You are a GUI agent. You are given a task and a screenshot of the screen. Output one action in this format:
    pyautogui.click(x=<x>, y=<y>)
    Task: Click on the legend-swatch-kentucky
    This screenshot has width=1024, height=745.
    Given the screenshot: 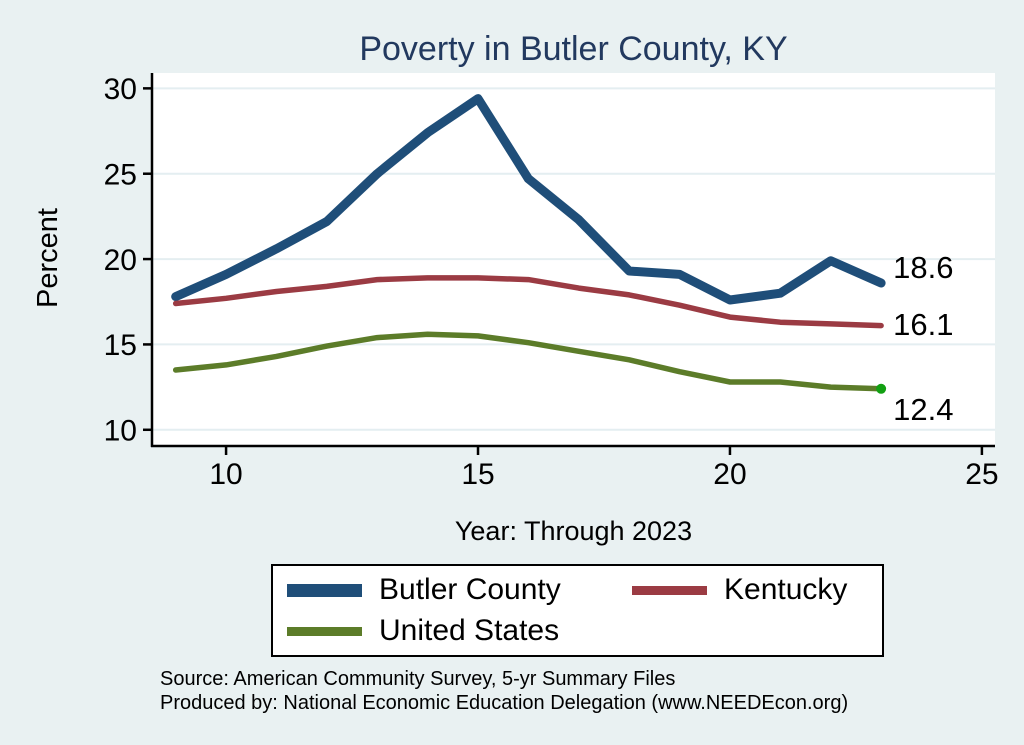 What is the action you would take?
    pyautogui.click(x=669, y=590)
    